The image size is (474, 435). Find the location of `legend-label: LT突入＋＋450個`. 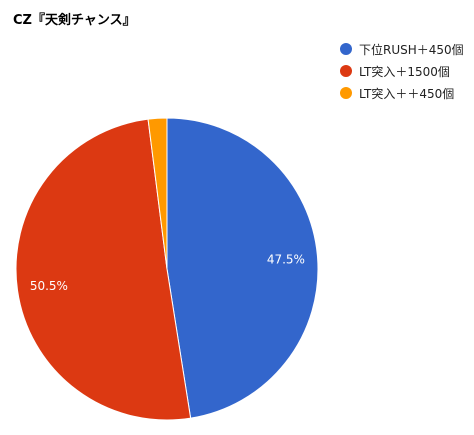

legend-label: LT突入＋＋450個 is located at coordinates (407, 93).